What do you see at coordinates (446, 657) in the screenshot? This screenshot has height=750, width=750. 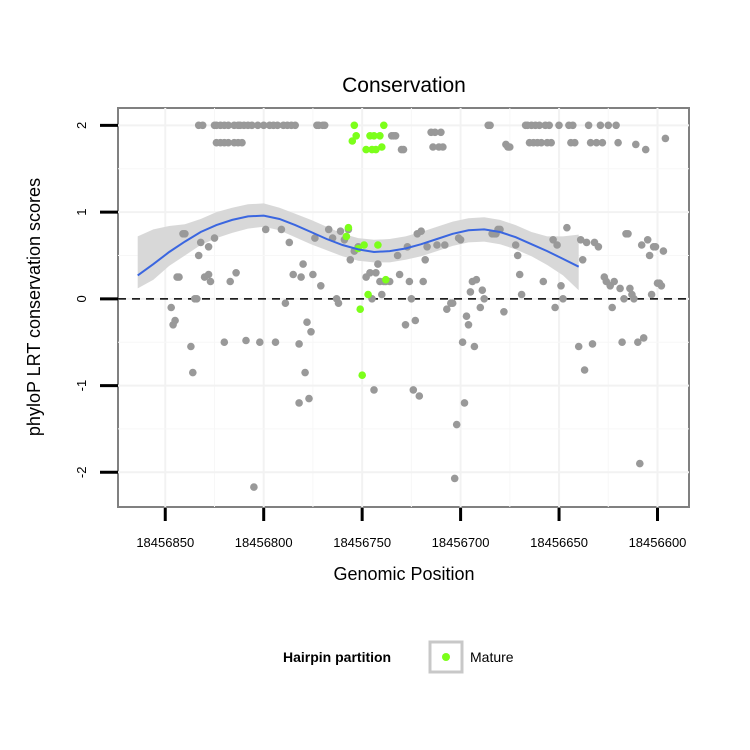 I see `legend-mature-marker` at bounding box center [446, 657].